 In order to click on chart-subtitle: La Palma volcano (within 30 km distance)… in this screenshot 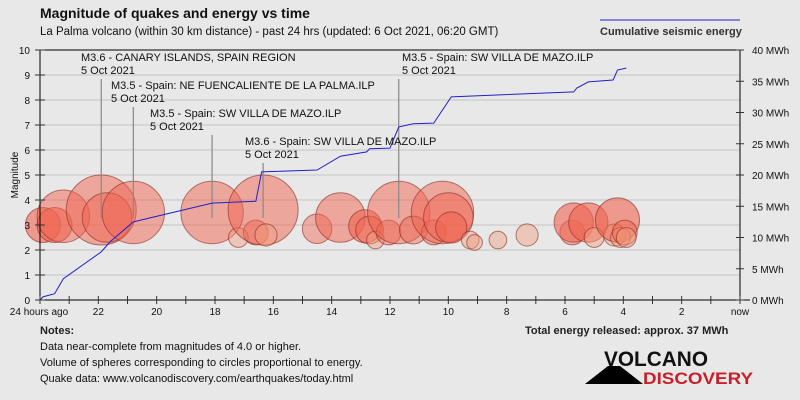, I will do `click(269, 32)`.